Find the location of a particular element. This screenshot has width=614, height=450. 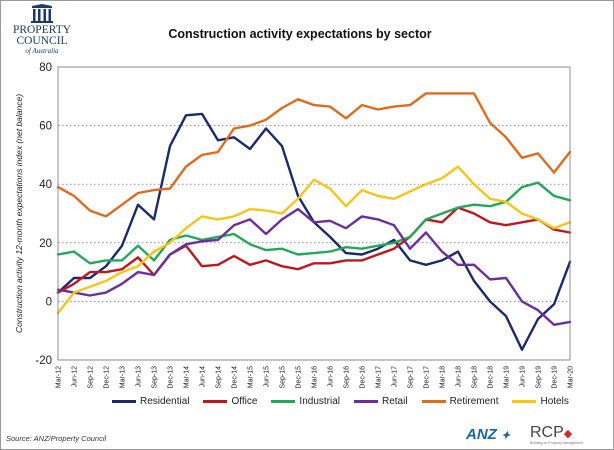

logo-line-1: PROPERTY is located at coordinates (42, 30).